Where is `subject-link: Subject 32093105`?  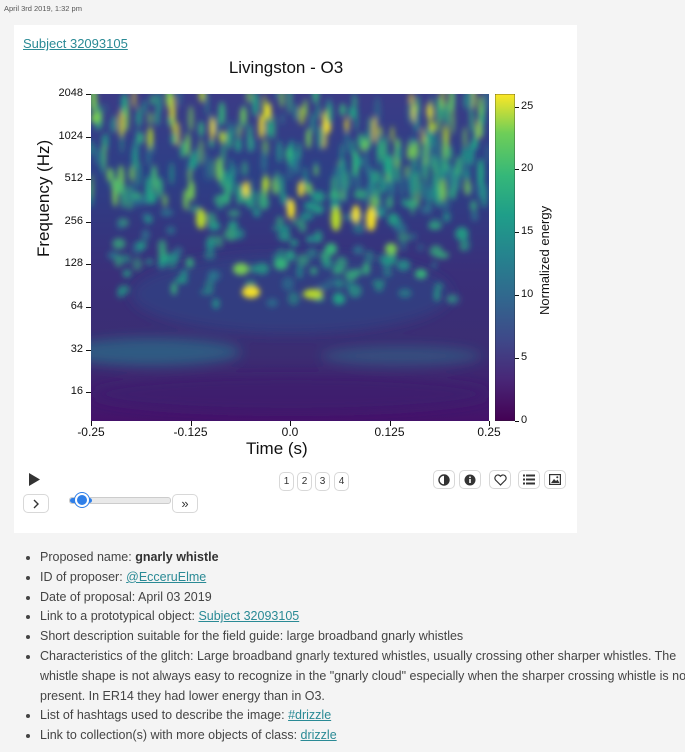
subject-link: Subject 32093105 is located at coordinates (75, 43).